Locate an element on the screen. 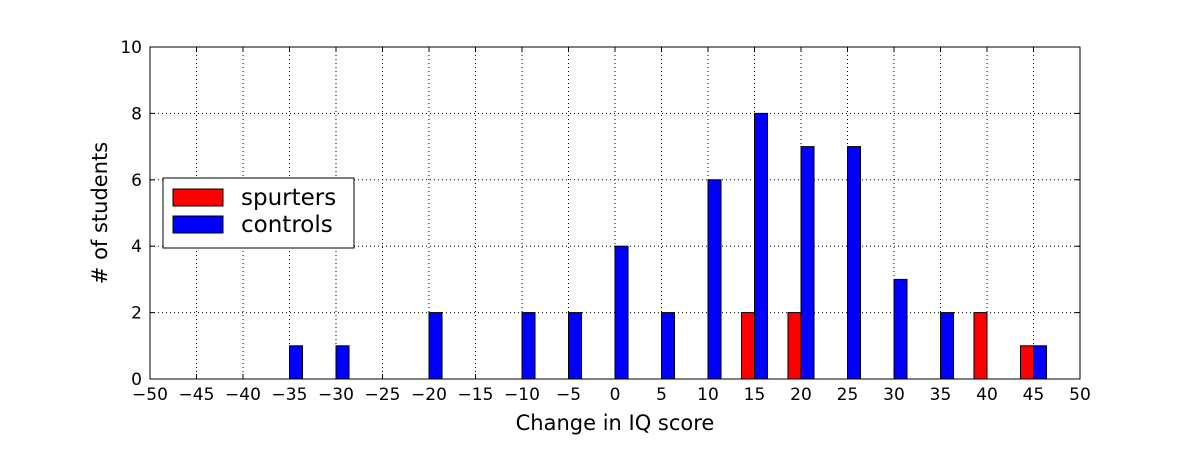 The width and height of the screenshot is (1200, 474). x-tick-label: −30 is located at coordinates (336, 395).